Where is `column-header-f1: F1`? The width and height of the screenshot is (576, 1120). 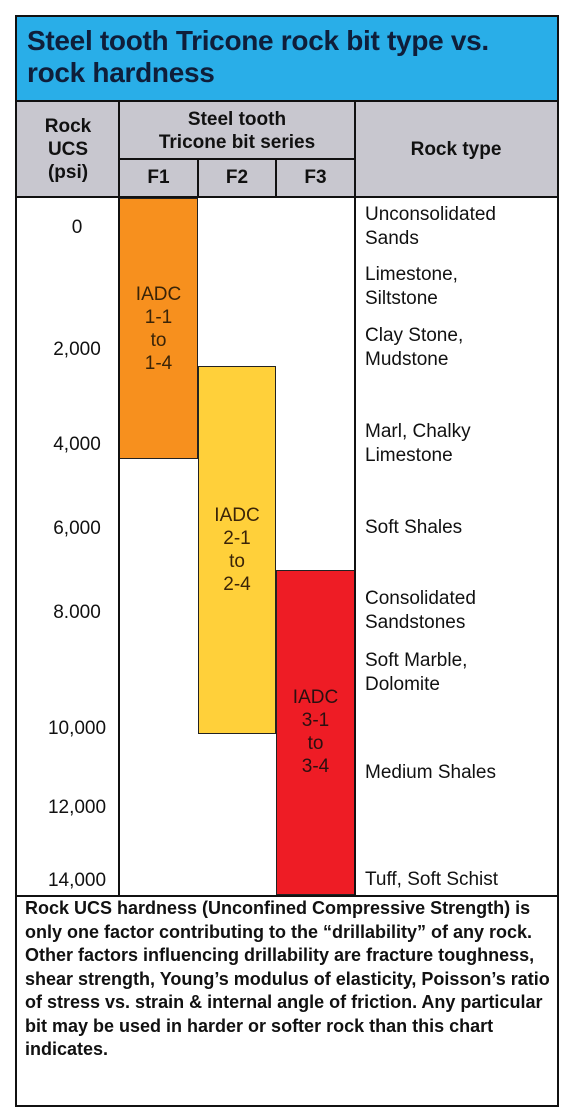 column-header-f1: F1 is located at coordinates (158, 178).